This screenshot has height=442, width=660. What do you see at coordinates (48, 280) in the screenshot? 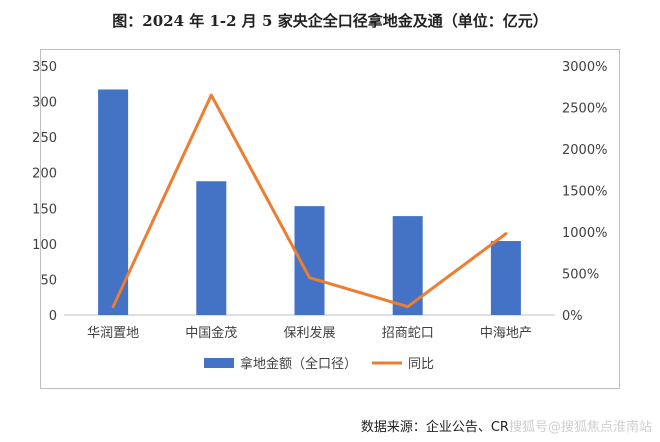
I see `y-left-tick-label: 50` at bounding box center [48, 280].